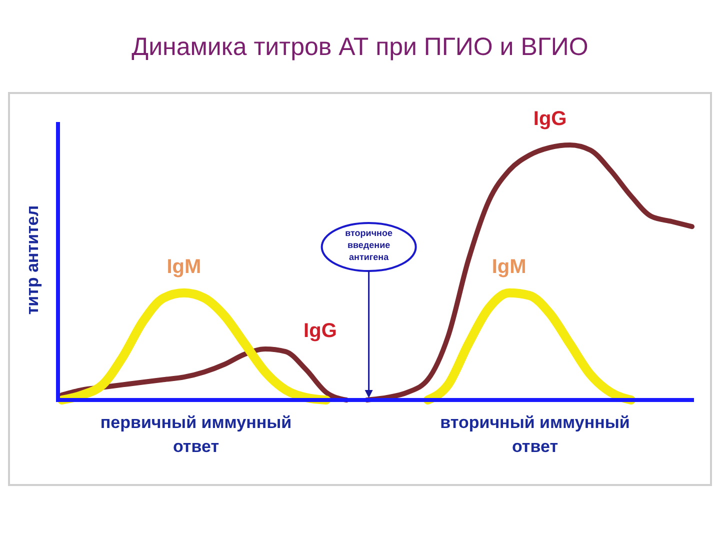 The height and width of the screenshot is (540, 720). I want to click on chart-title: Динамика титров АТ при ПГИО и ВГИО, so click(360, 47).